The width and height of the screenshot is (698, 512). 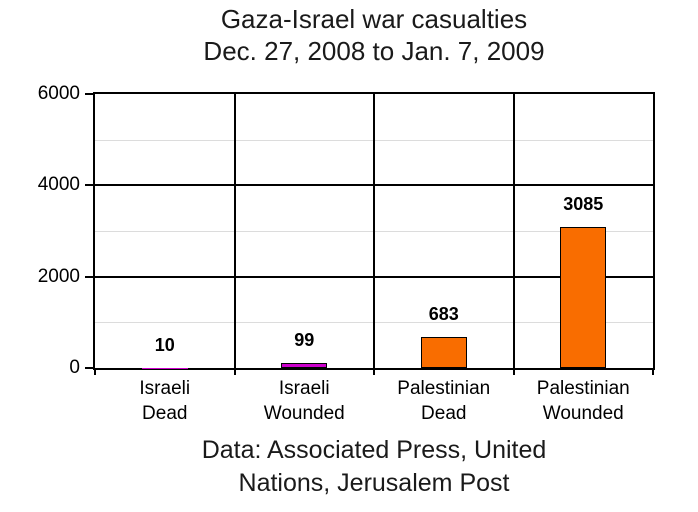 I want to click on bar-palestinian-dead, so click(x=443, y=352).